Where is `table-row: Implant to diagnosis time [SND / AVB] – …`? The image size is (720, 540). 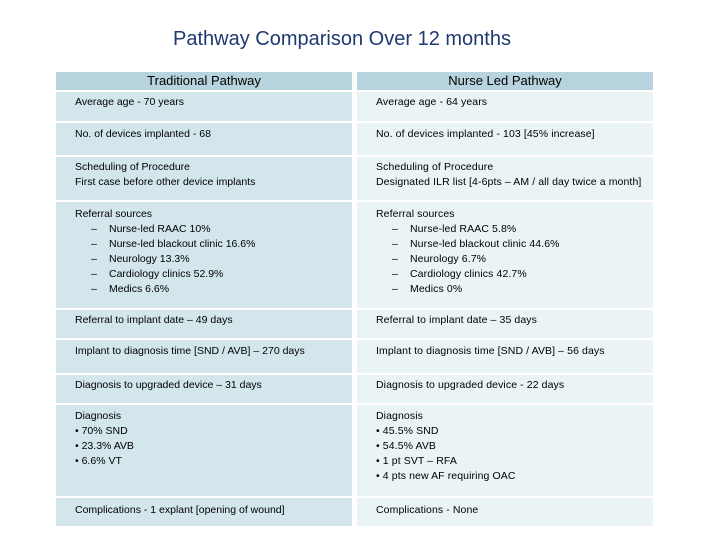 table-row: Implant to diagnosis time [SND / AVB] – … is located at coordinates (354, 355).